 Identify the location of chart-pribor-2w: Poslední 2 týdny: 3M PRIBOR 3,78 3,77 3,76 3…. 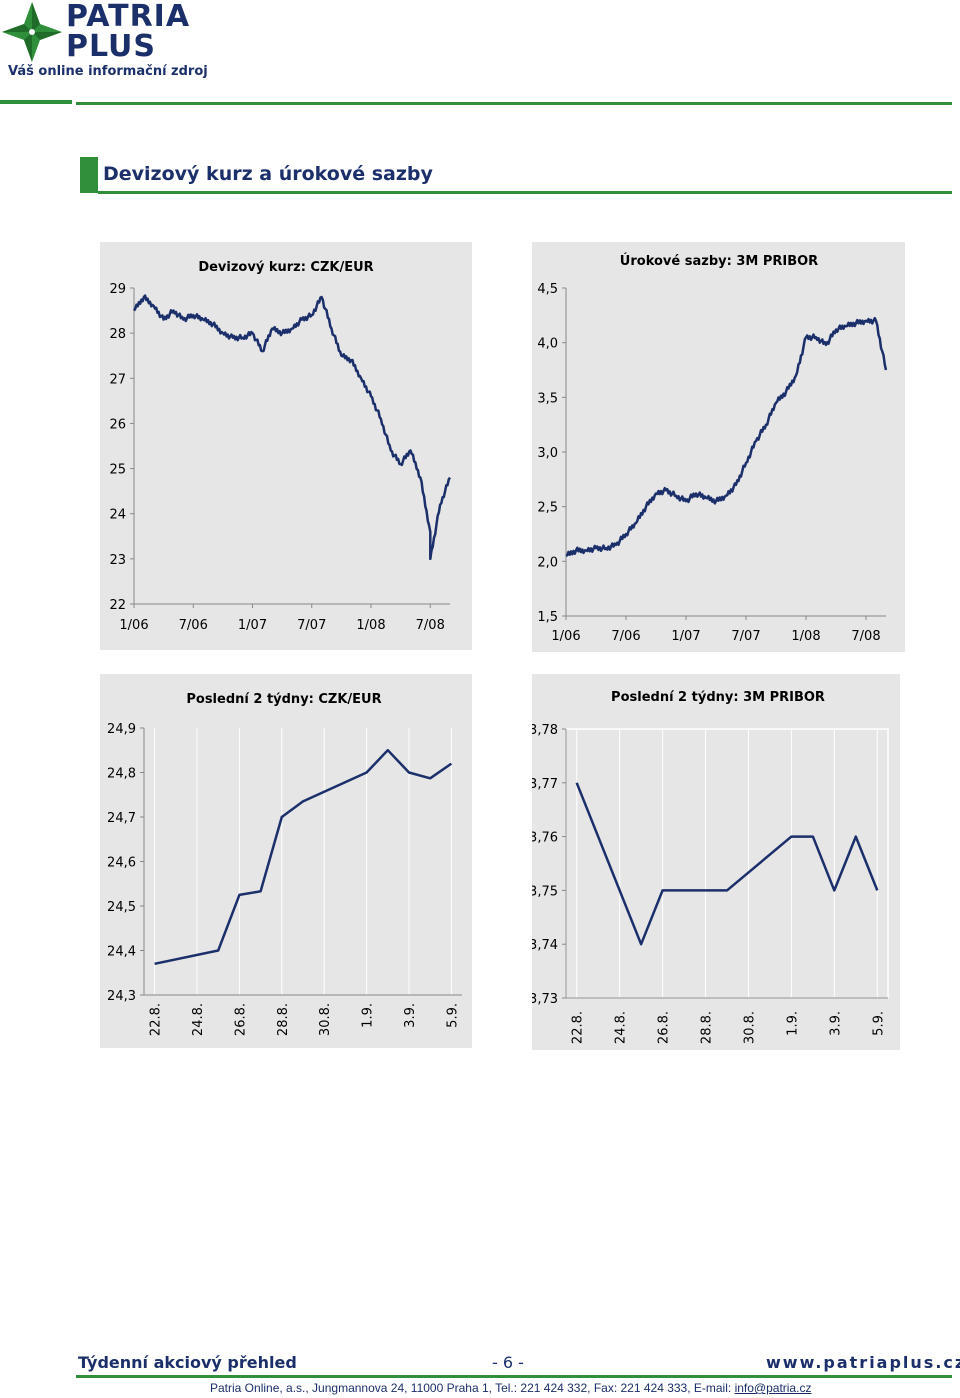
(716, 862).